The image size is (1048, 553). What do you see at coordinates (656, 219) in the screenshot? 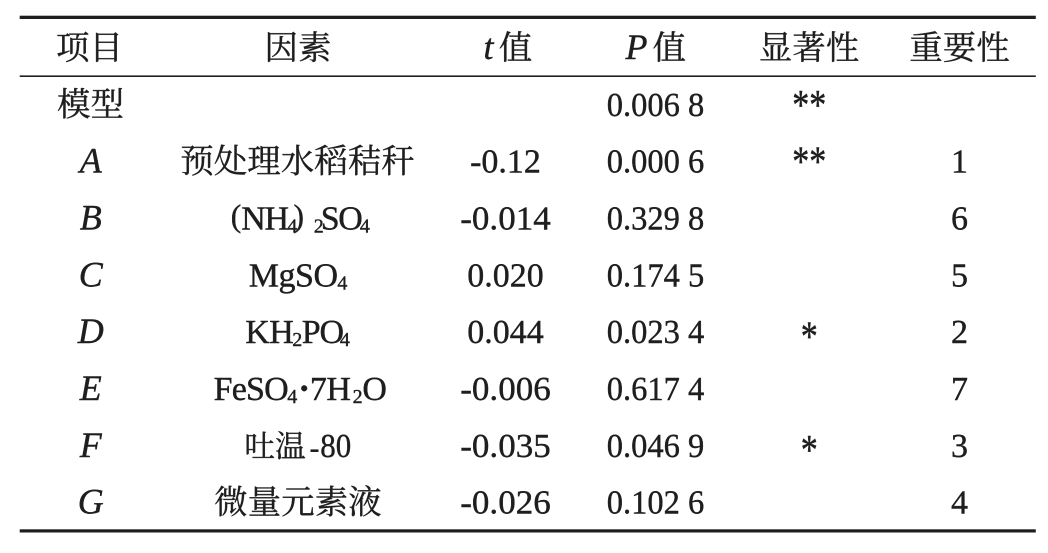
I see `svg-text: 0.329 8` at bounding box center [656, 219].